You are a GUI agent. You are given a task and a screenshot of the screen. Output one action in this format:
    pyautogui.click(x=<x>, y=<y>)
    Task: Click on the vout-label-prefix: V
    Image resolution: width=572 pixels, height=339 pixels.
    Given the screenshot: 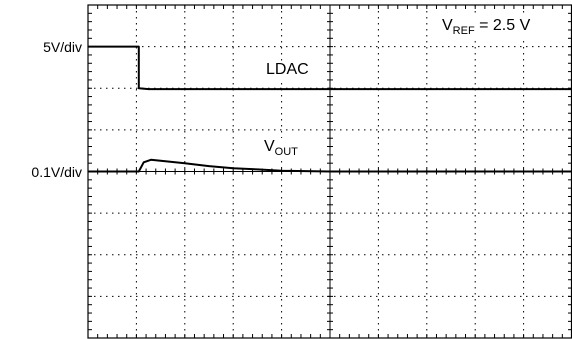 What is the action you would take?
    pyautogui.click(x=269, y=146)
    